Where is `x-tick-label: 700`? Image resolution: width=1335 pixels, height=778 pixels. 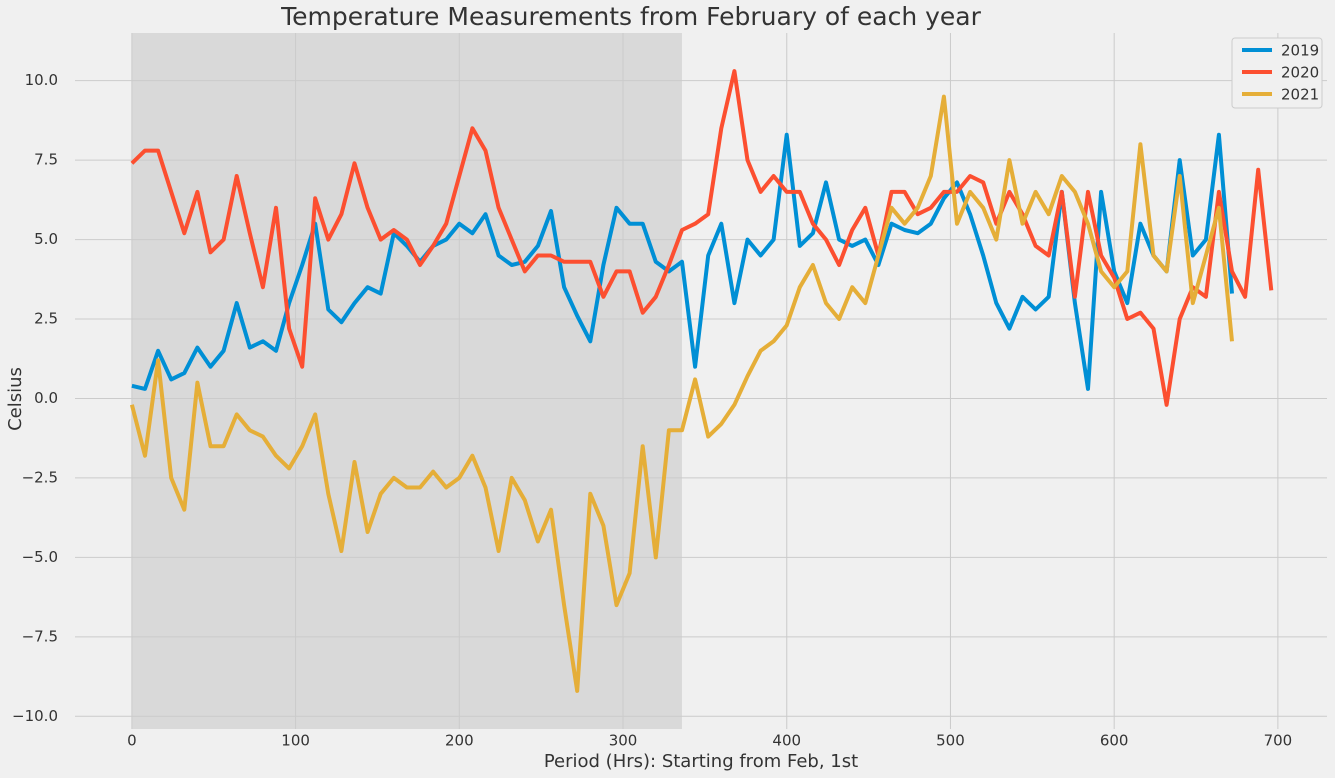 x-tick-label: 700 is located at coordinates (1278, 741).